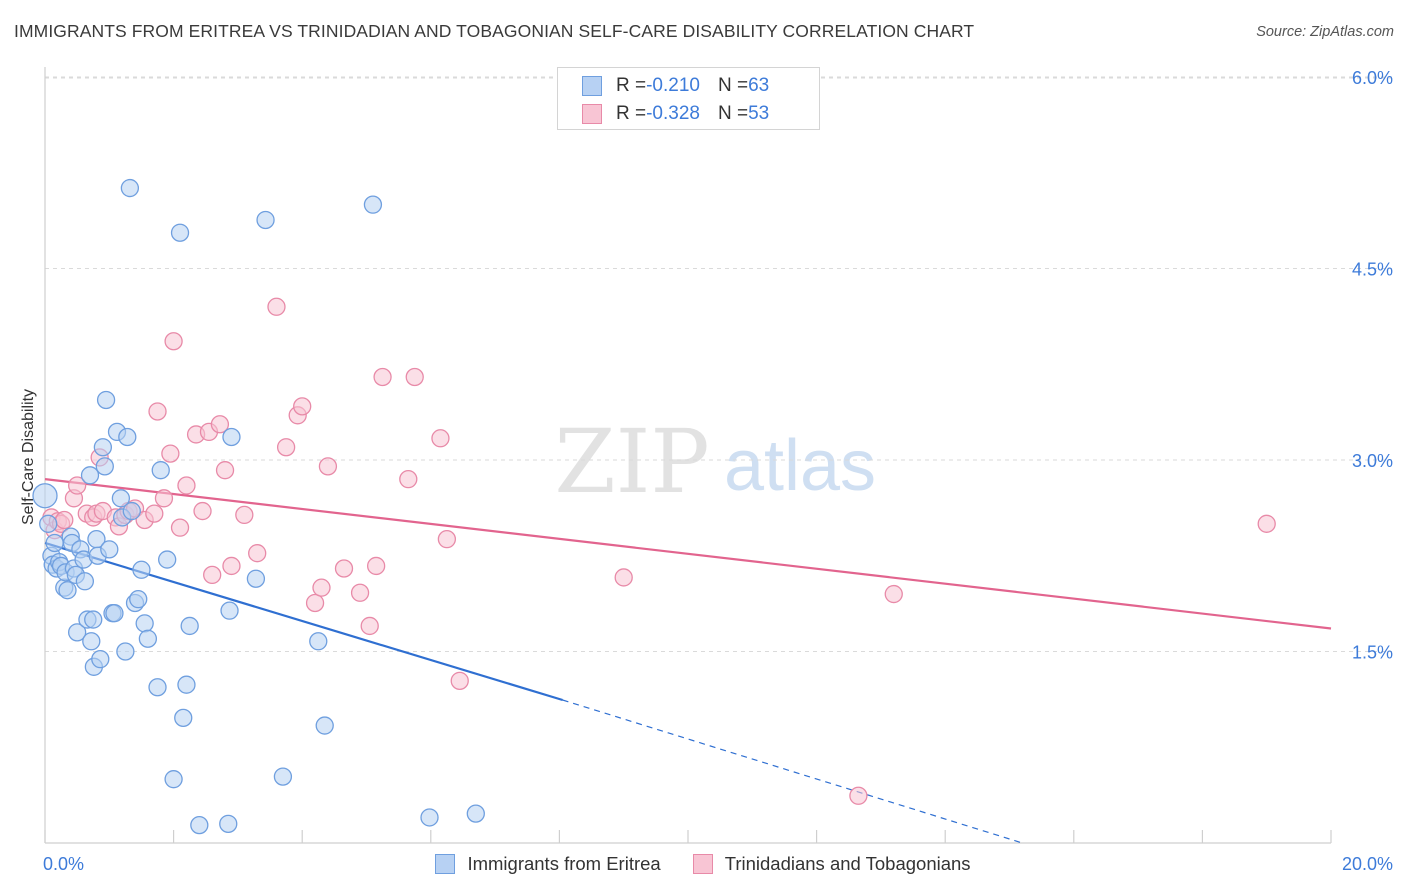  I want to click on y-tick-label: 4.5%, so click(1372, 269).